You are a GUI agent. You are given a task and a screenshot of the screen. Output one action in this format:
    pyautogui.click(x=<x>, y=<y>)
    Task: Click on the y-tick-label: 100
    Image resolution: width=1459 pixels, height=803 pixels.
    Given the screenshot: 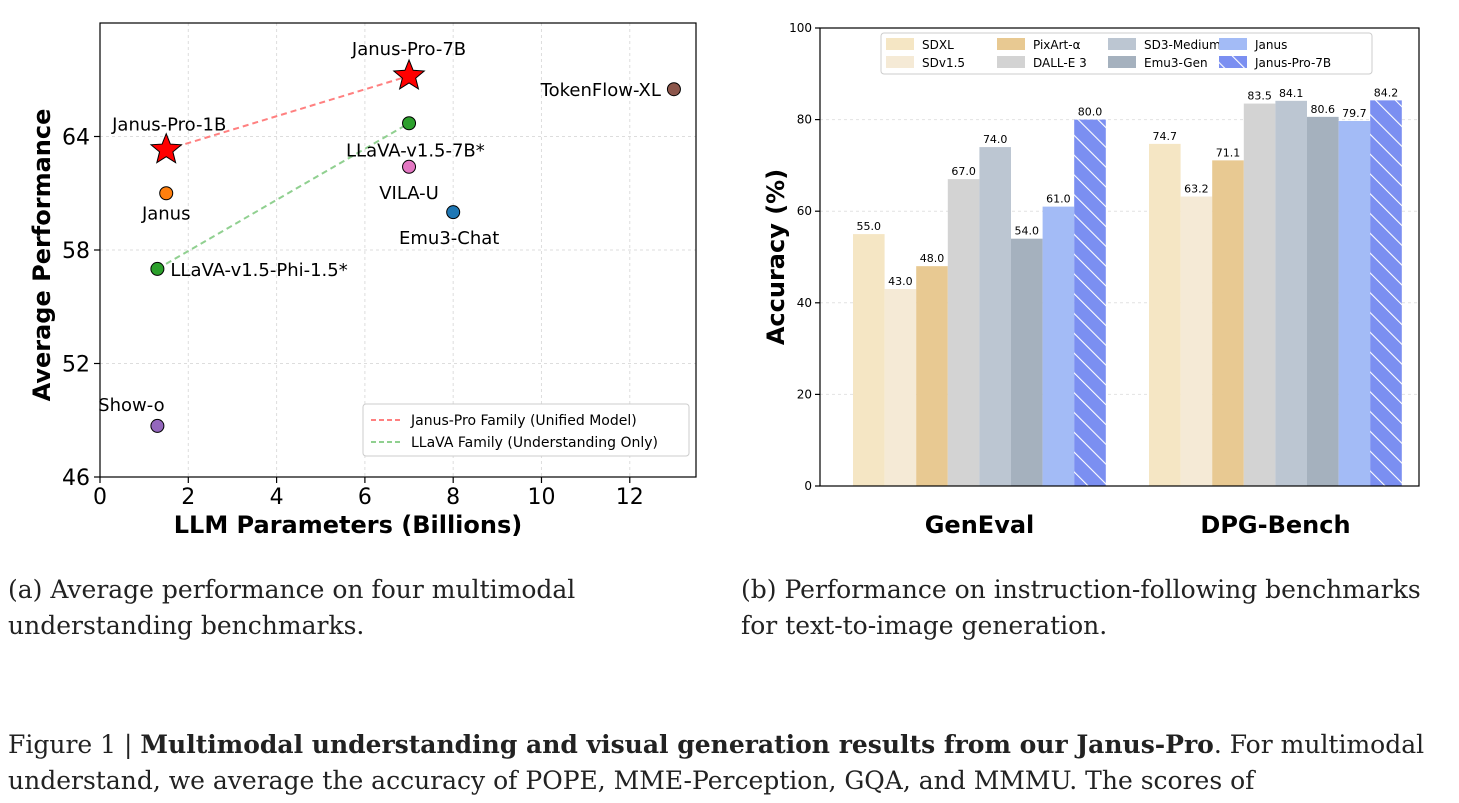 What is the action you would take?
    pyautogui.click(x=800, y=28)
    